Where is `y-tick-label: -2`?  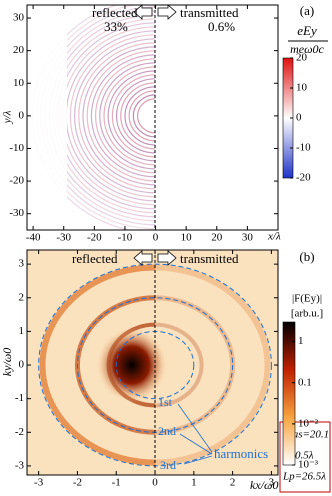 y-tick-label: -2 is located at coordinates (19, 432).